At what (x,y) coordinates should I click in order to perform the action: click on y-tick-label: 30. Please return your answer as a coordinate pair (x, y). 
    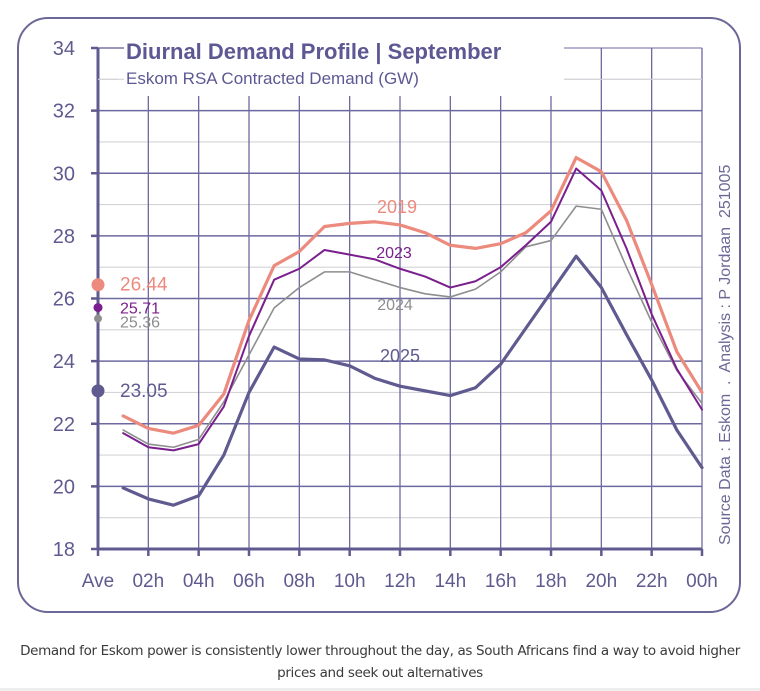
    Looking at the image, I should click on (64, 174).